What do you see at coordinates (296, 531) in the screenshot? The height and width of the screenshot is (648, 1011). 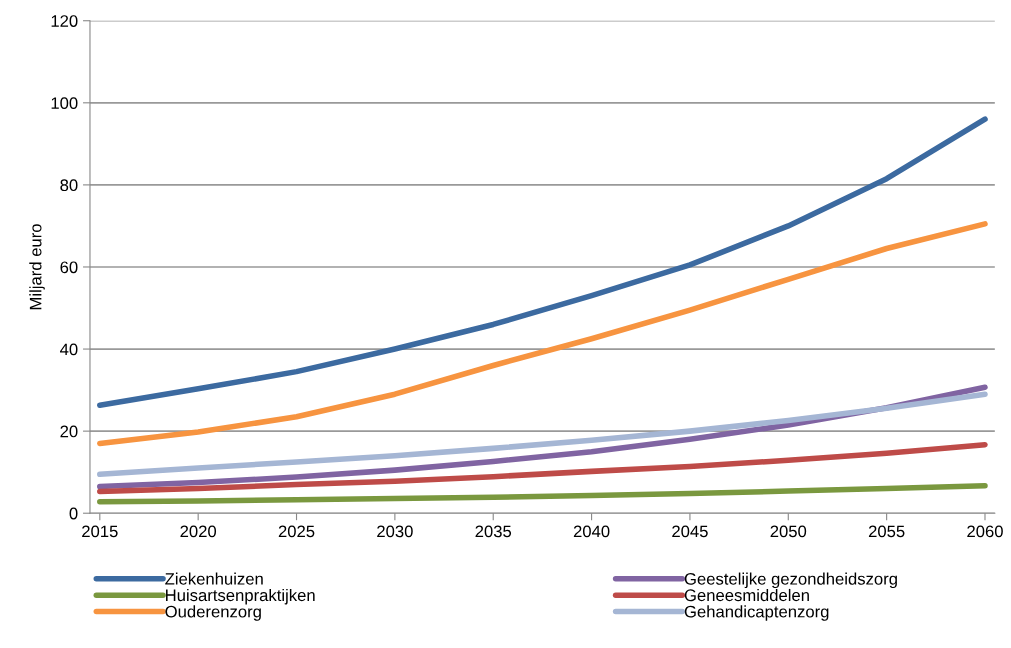 I see `x-tick-label: 2025` at bounding box center [296, 531].